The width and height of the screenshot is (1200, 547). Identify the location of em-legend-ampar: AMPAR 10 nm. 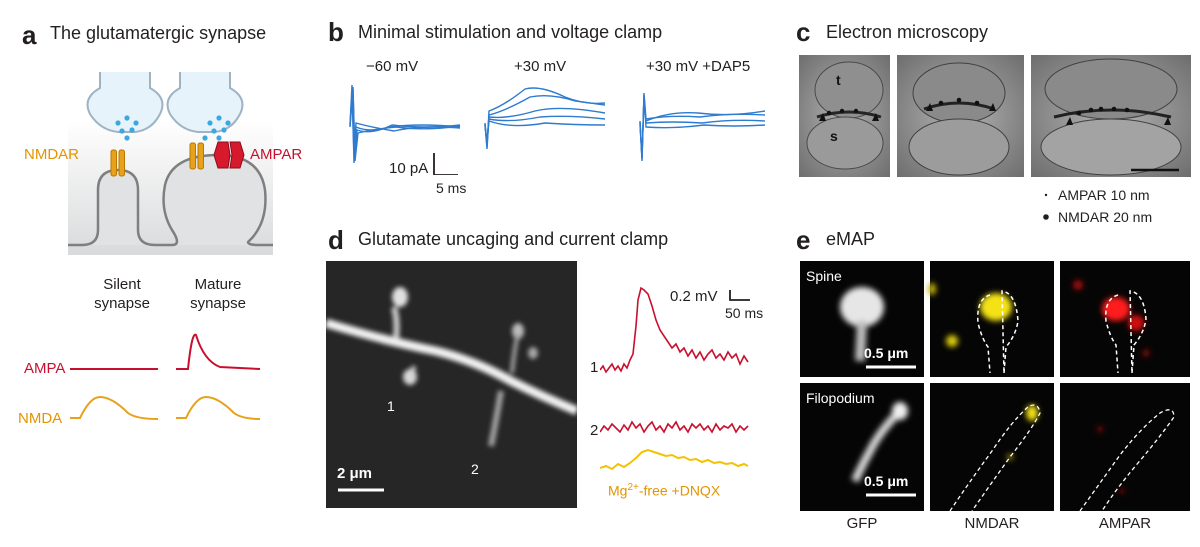
(1104, 195).